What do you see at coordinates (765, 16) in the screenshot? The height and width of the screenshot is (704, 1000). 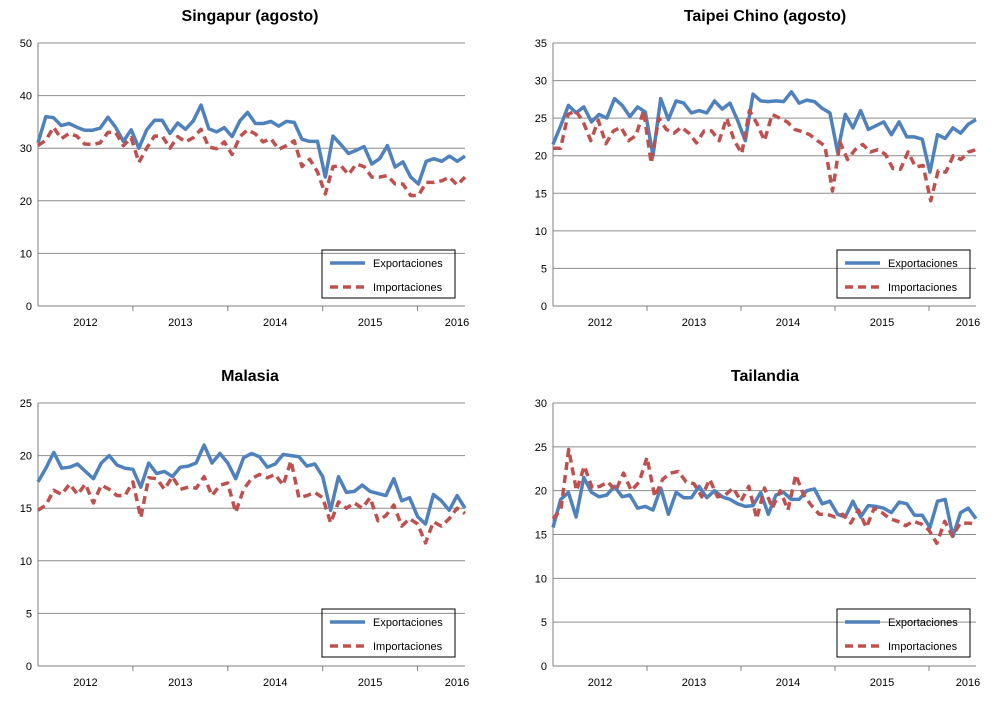 I see `chart-title: Taipei Chino (agosto)` at bounding box center [765, 16].